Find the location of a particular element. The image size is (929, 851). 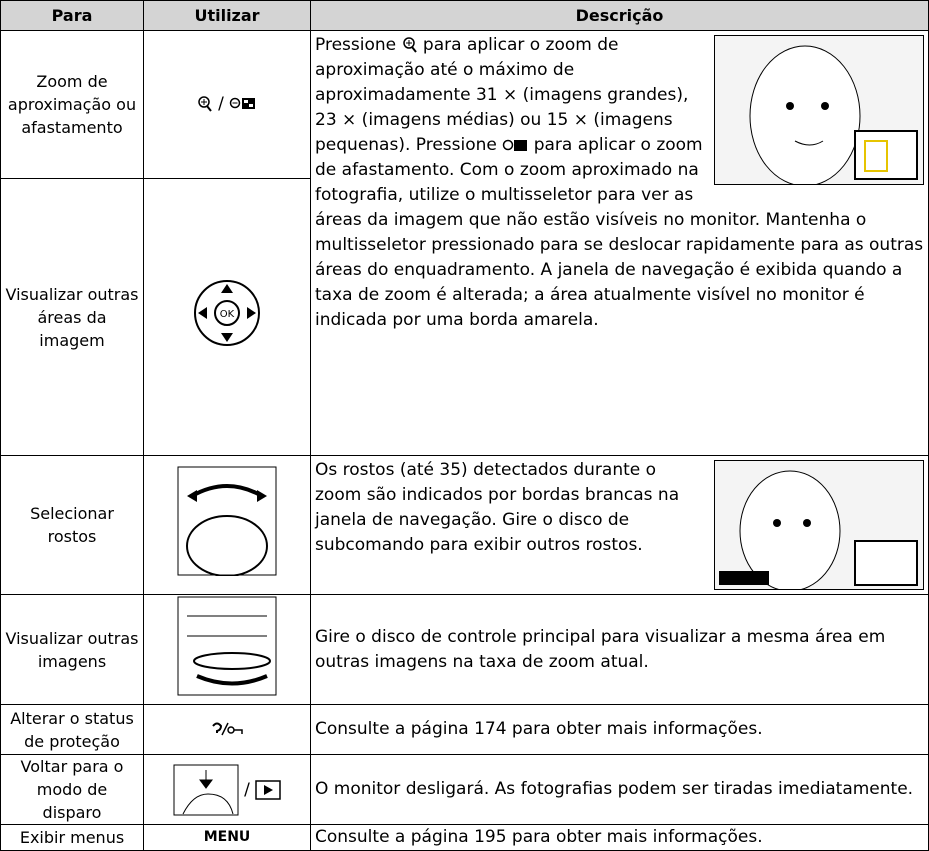

header-cell: Descrição is located at coordinates (619, 15).